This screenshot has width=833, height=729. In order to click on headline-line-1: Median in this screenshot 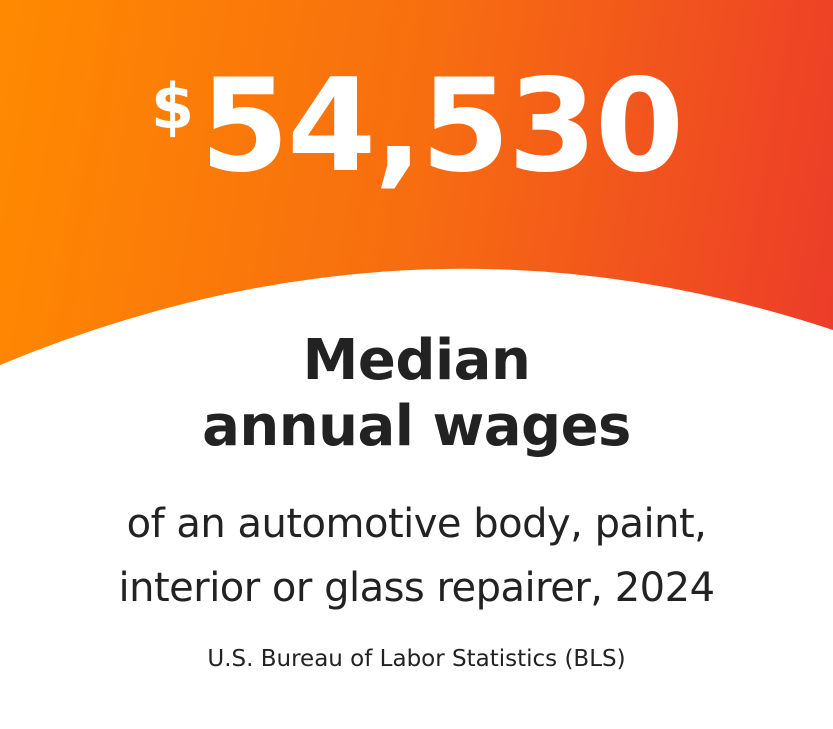, I will do `click(416, 360)`.